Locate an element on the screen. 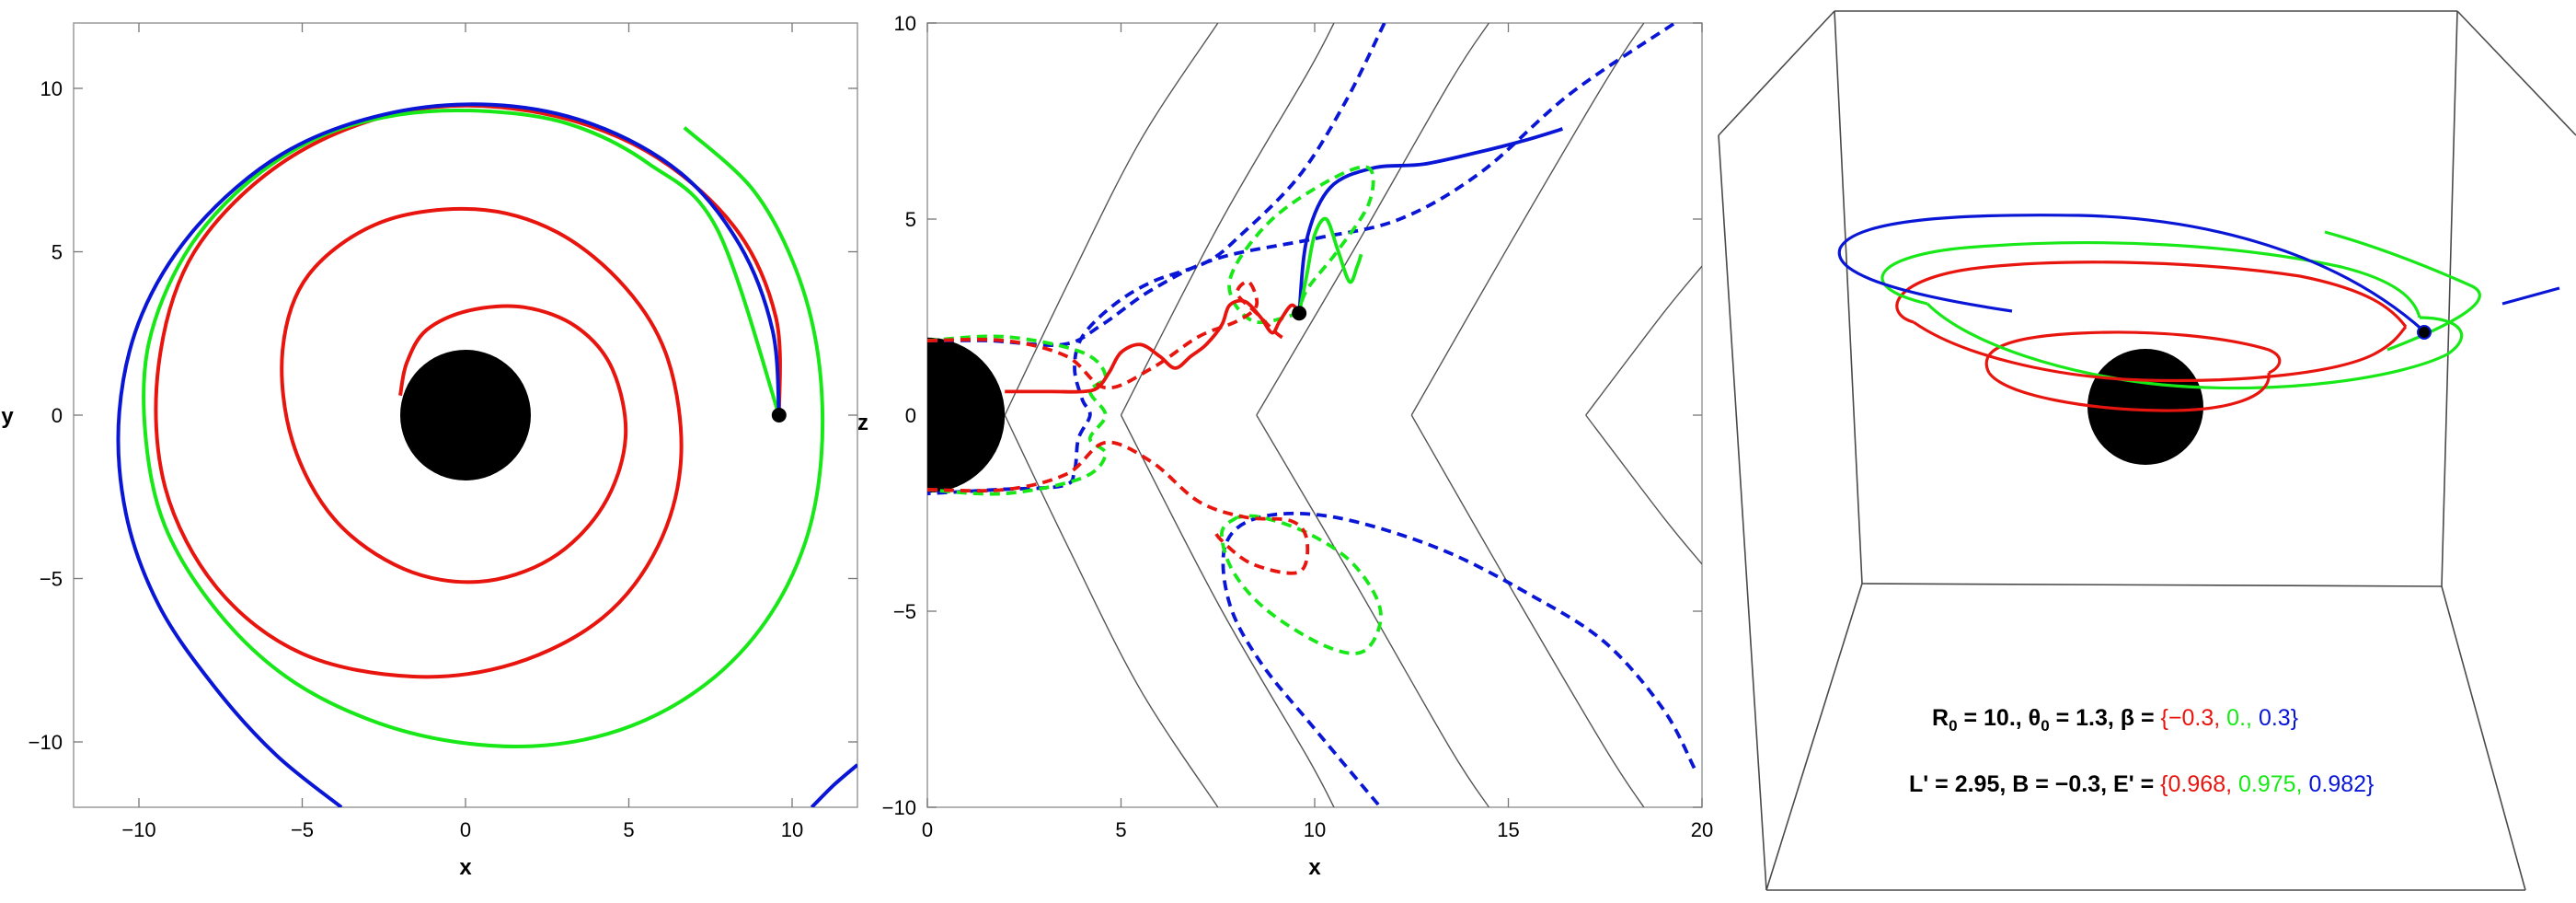 This screenshot has height=903, width=2576. red-inner-ring-front is located at coordinates (2129, 391).